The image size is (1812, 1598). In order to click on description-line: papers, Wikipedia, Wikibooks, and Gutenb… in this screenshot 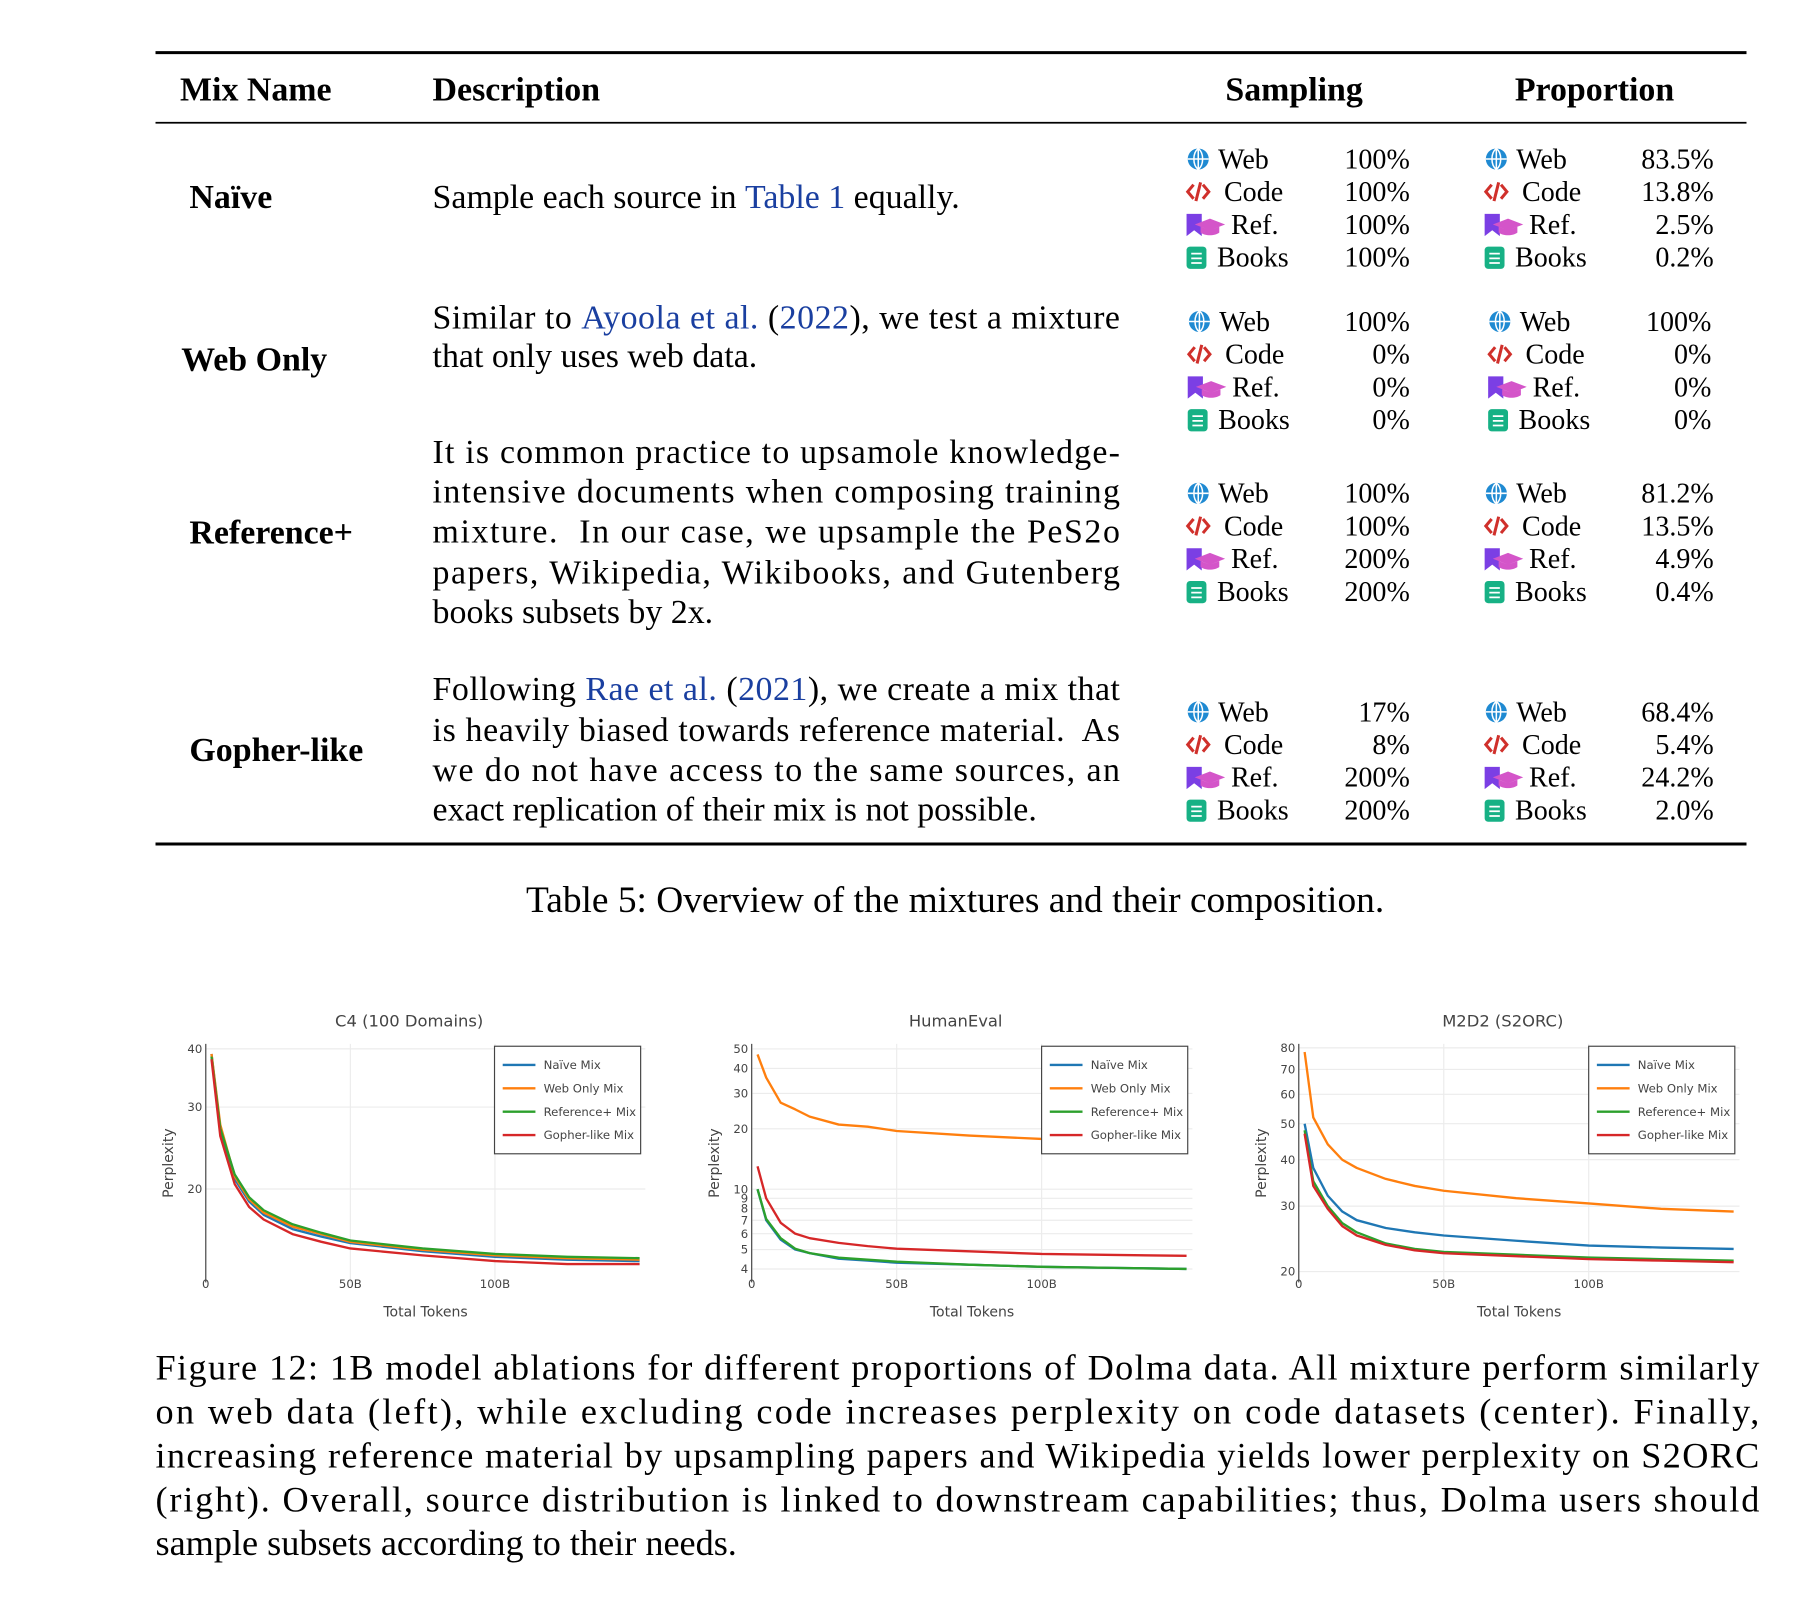, I will do `click(776, 572)`.